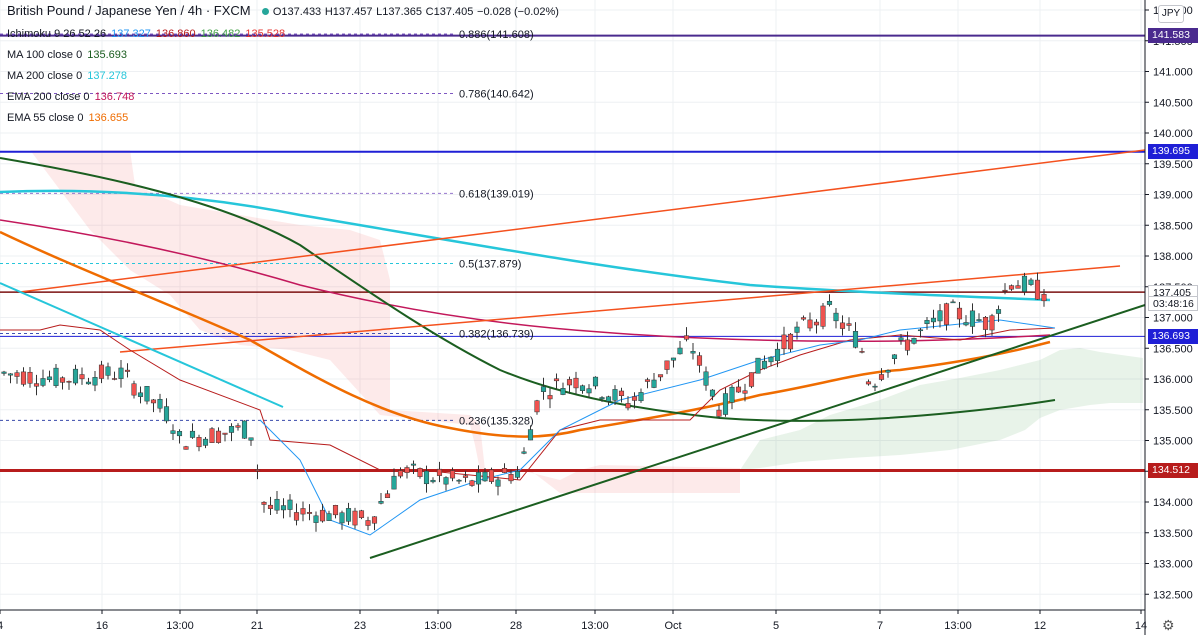 The height and width of the screenshot is (635, 1202). What do you see at coordinates (114, 97) in the screenshot?
I see `indicator-value: 136.748` at bounding box center [114, 97].